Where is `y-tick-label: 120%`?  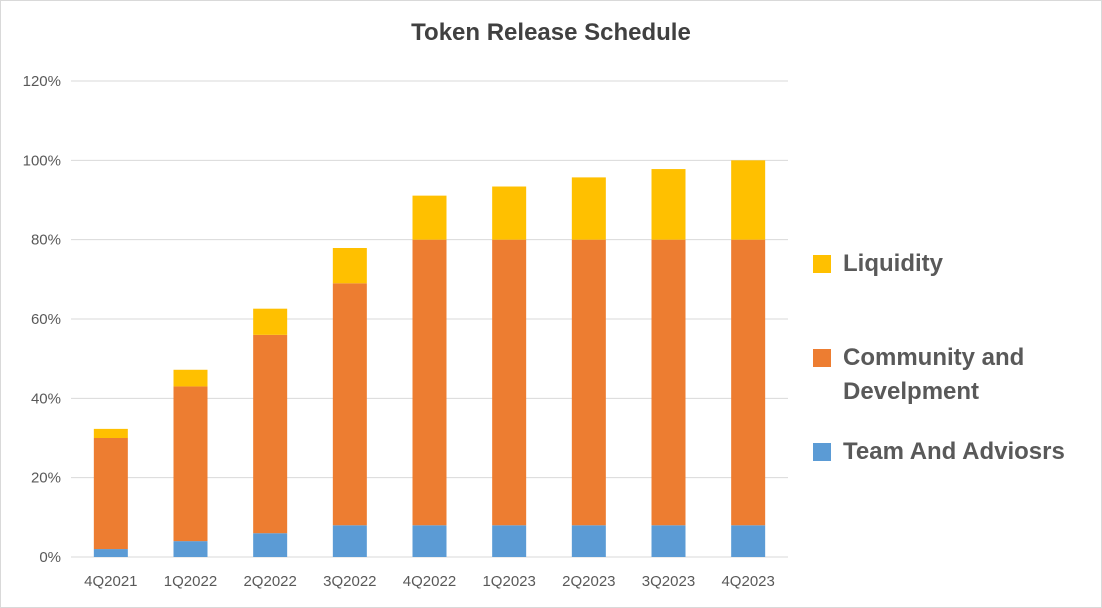
y-tick-label: 120% is located at coordinates (42, 81).